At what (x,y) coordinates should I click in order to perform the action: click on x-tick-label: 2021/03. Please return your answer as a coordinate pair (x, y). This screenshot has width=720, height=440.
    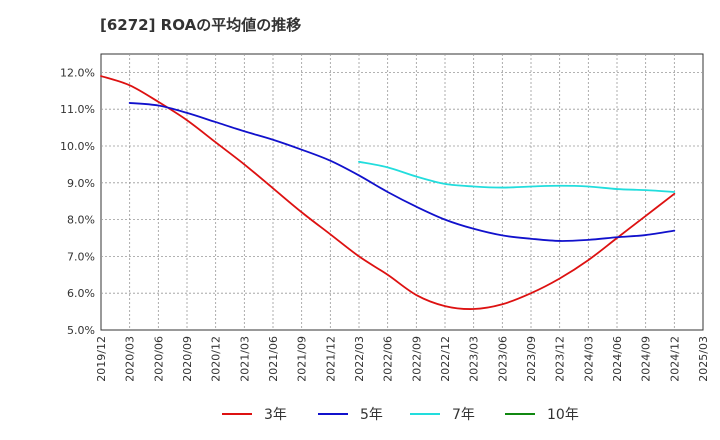
    Looking at the image, I should click on (244, 359).